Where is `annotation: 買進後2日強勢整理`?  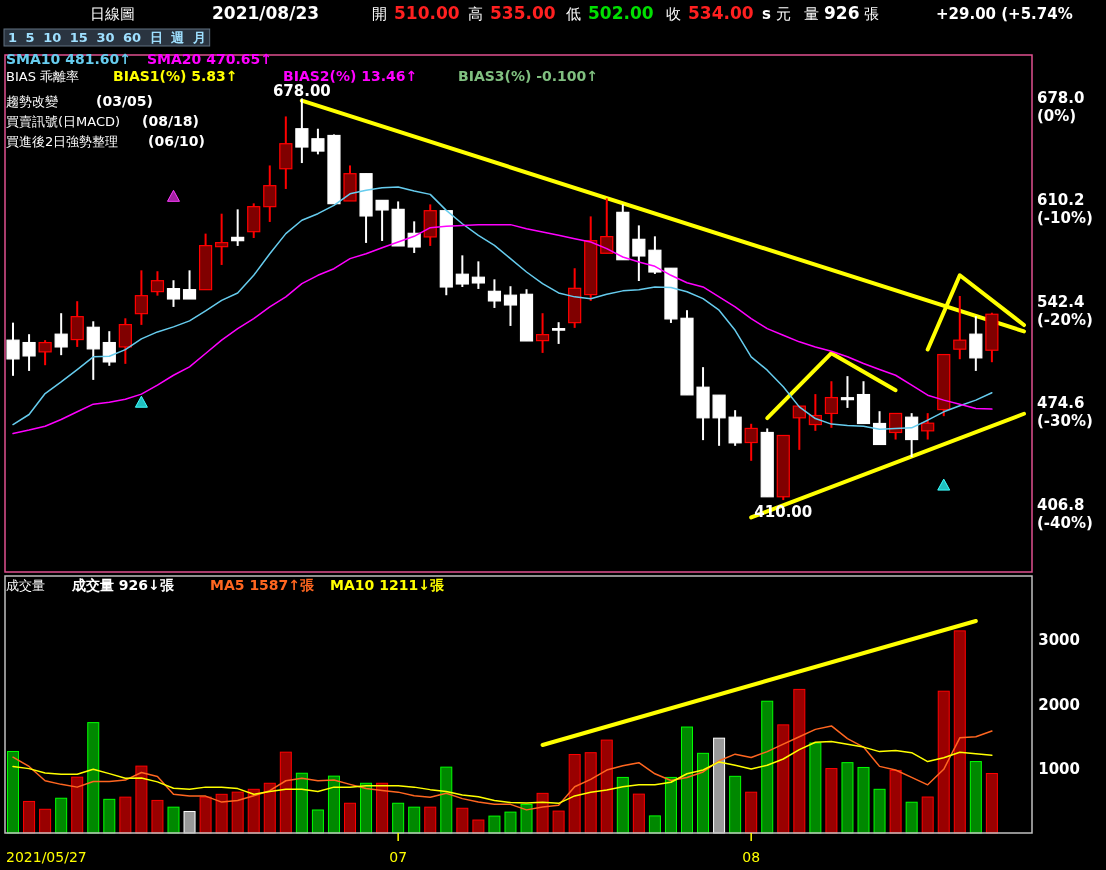
annotation: 買進後2日強勢整理 is located at coordinates (62, 141).